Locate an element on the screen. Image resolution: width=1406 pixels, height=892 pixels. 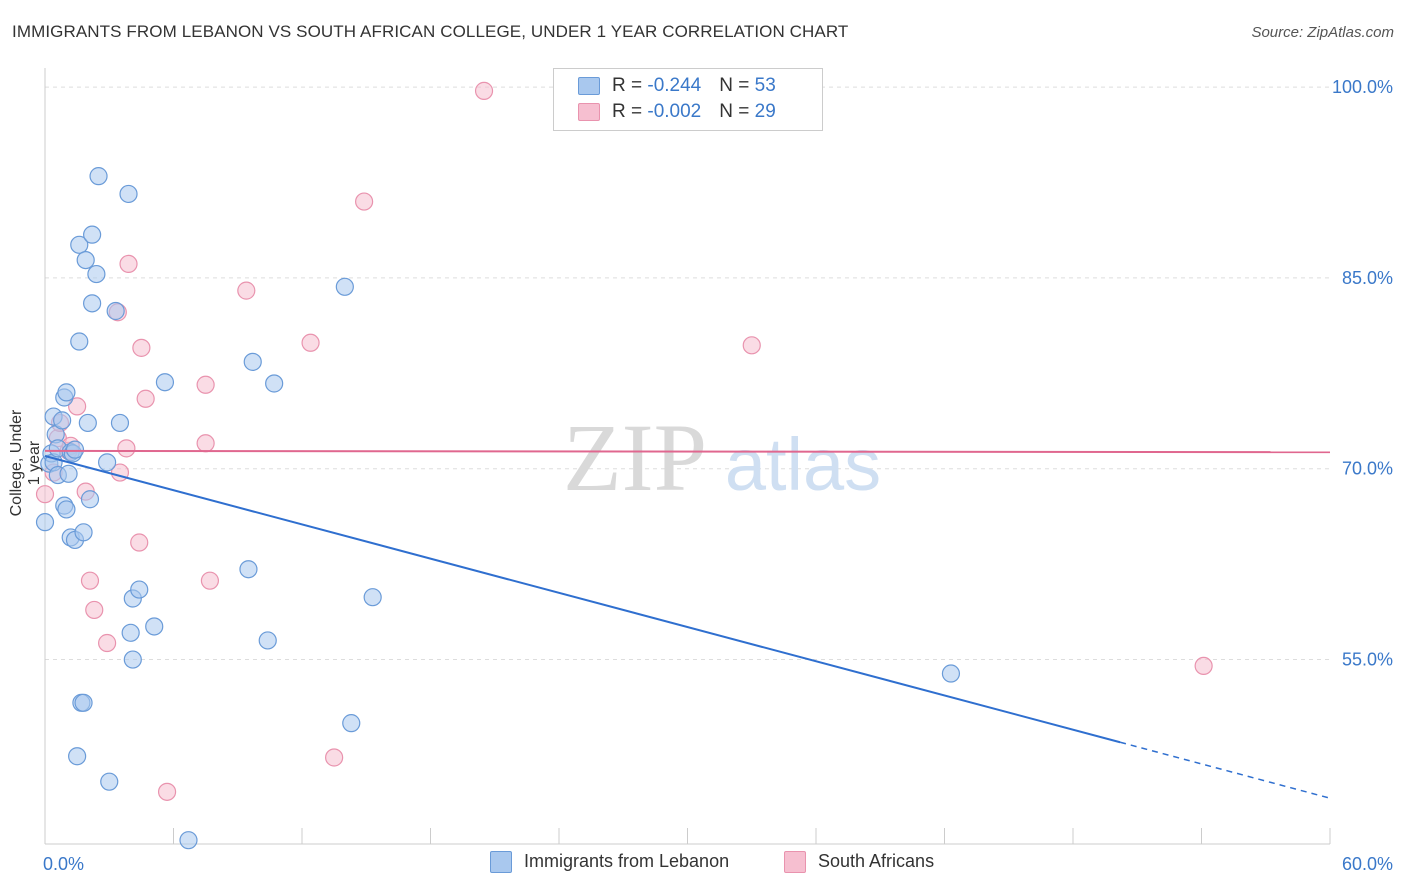
south-africans-trend-line is located at coordinates (687, 451).